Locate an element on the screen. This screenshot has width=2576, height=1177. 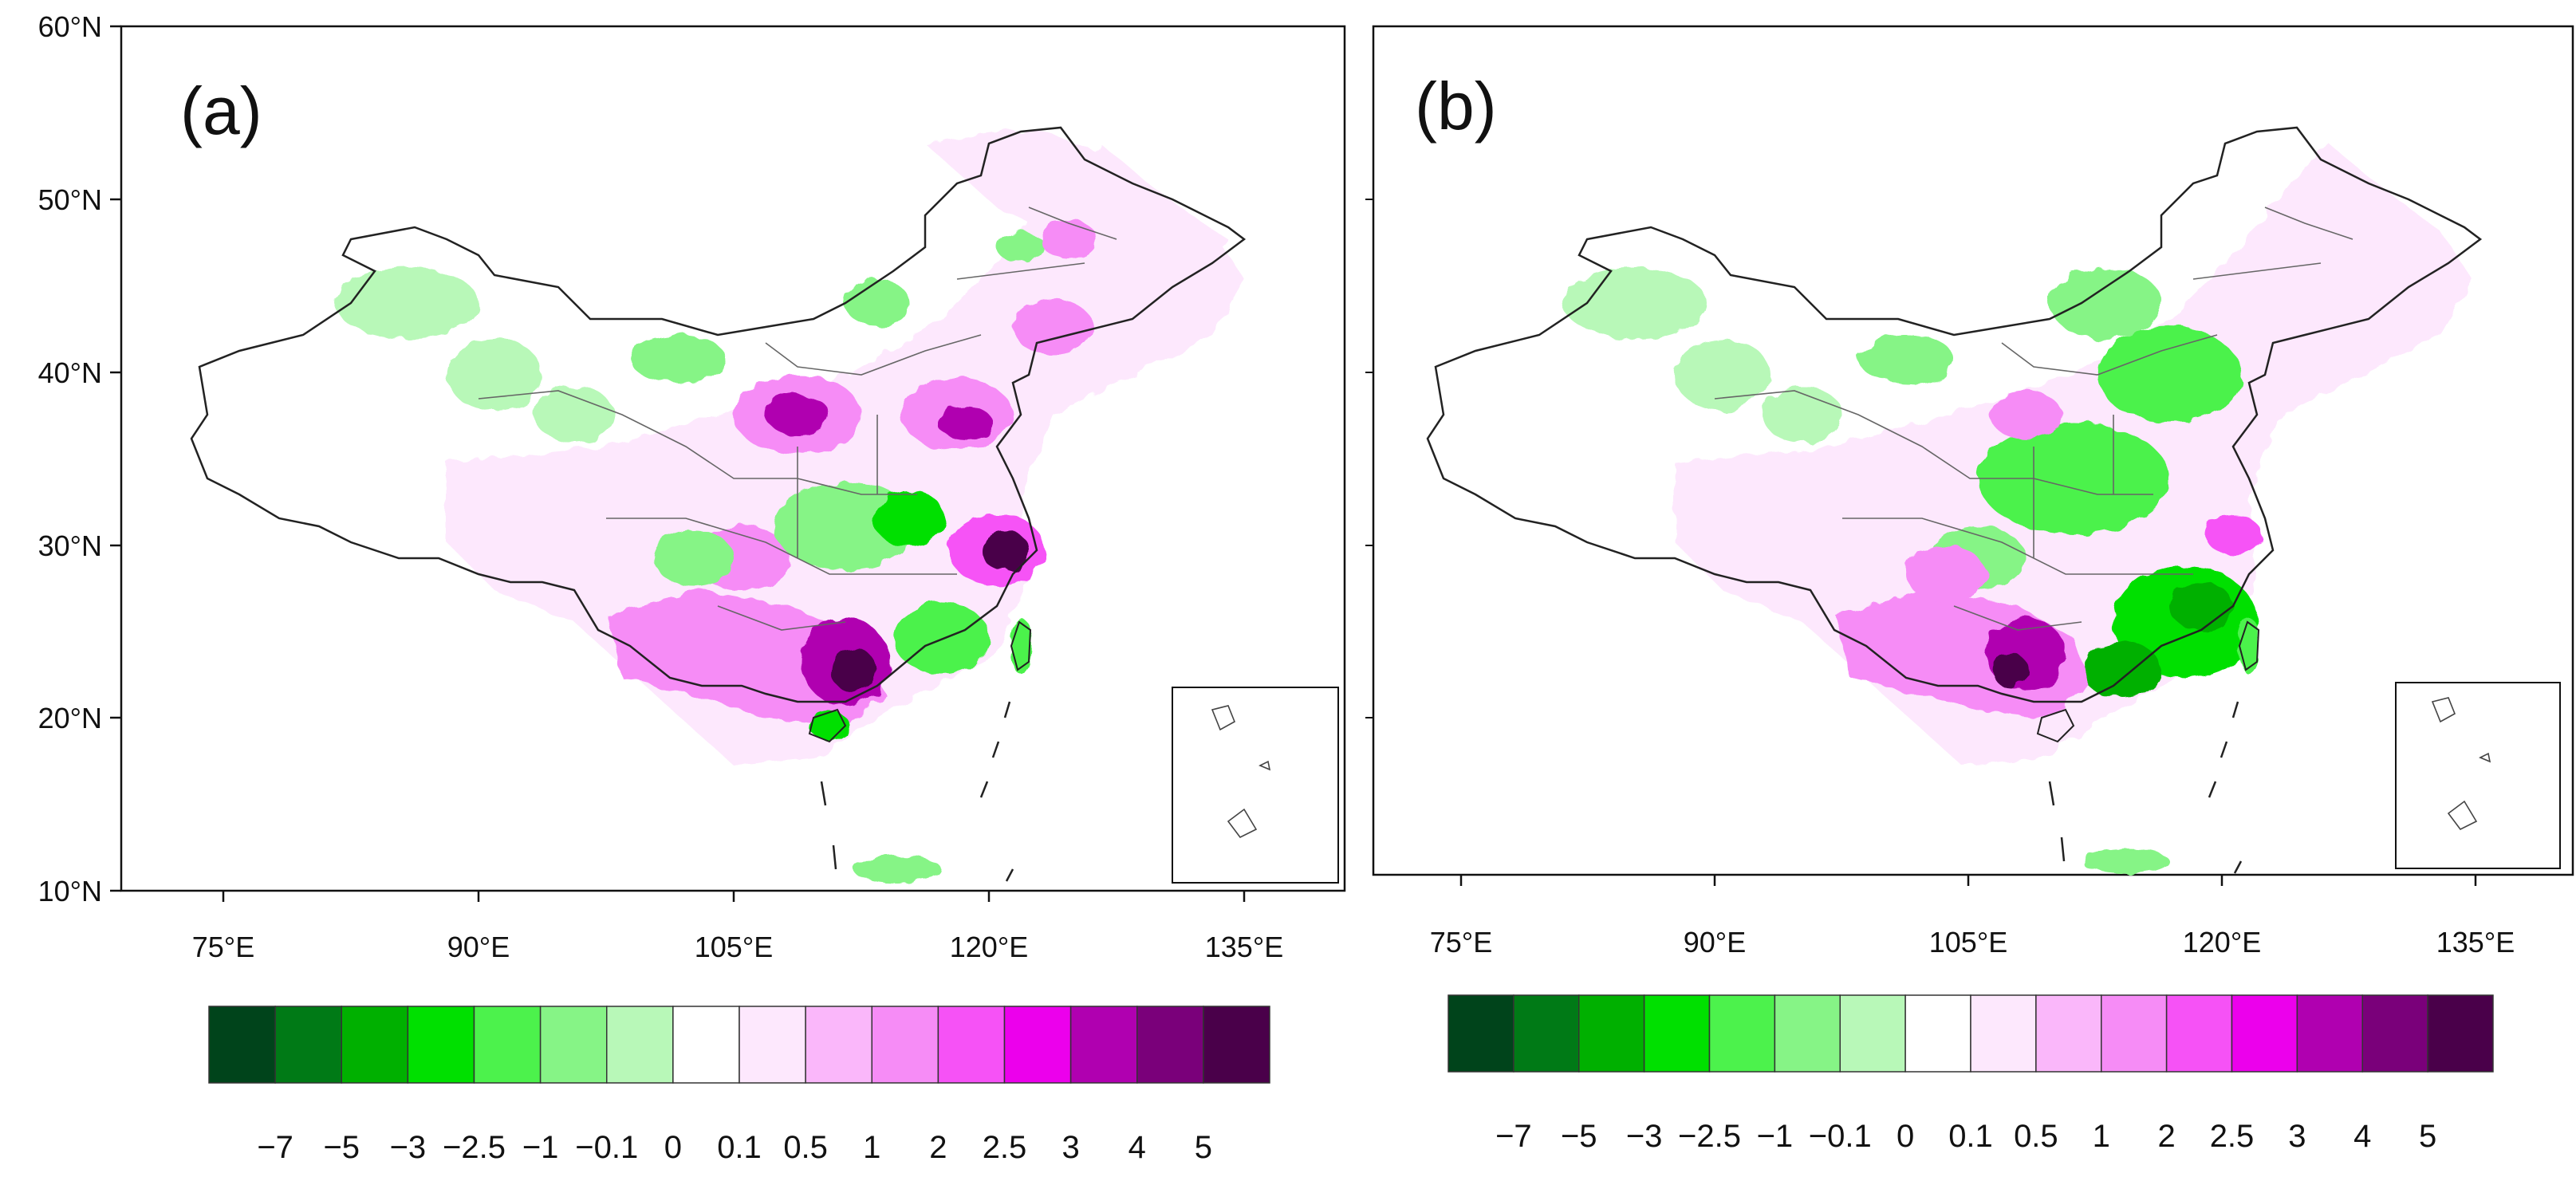
panel-b-label: (b) is located at coordinates (1456, 106).